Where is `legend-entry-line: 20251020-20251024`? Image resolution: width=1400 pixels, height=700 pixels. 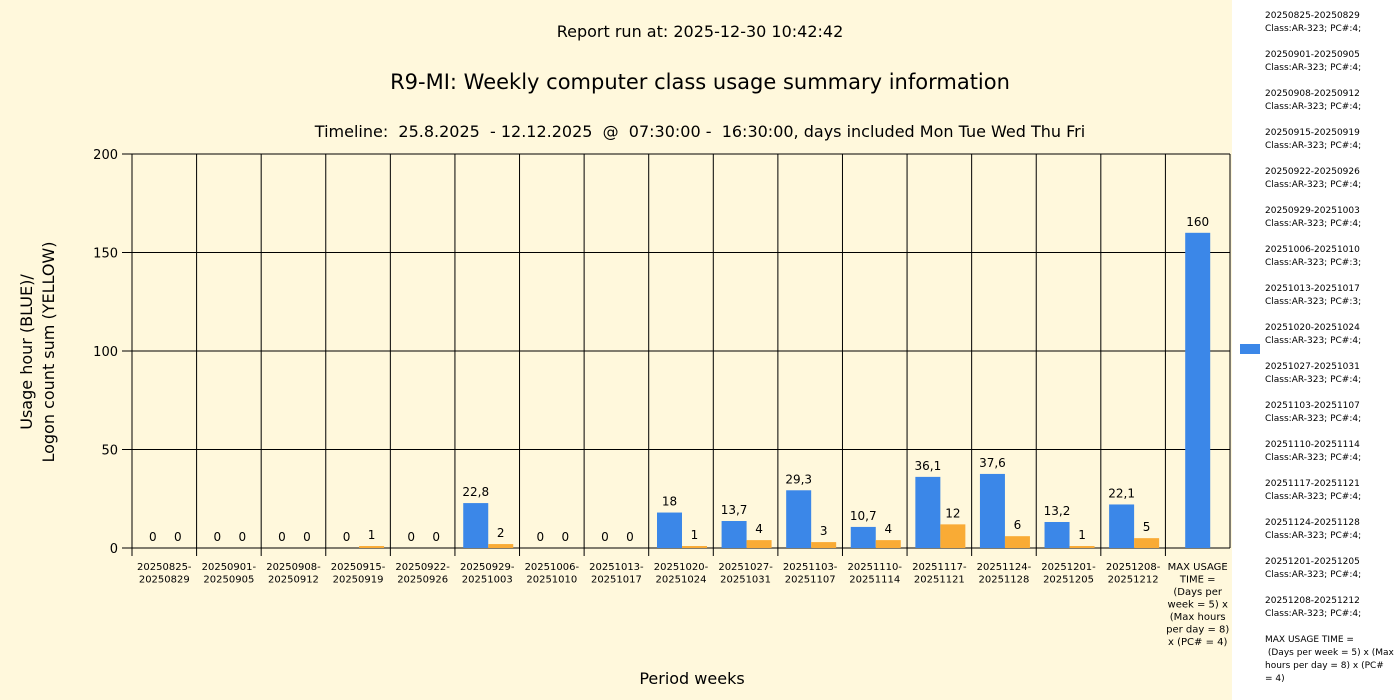
legend-entry-line: 20251020-20251024 is located at coordinates (1312, 328).